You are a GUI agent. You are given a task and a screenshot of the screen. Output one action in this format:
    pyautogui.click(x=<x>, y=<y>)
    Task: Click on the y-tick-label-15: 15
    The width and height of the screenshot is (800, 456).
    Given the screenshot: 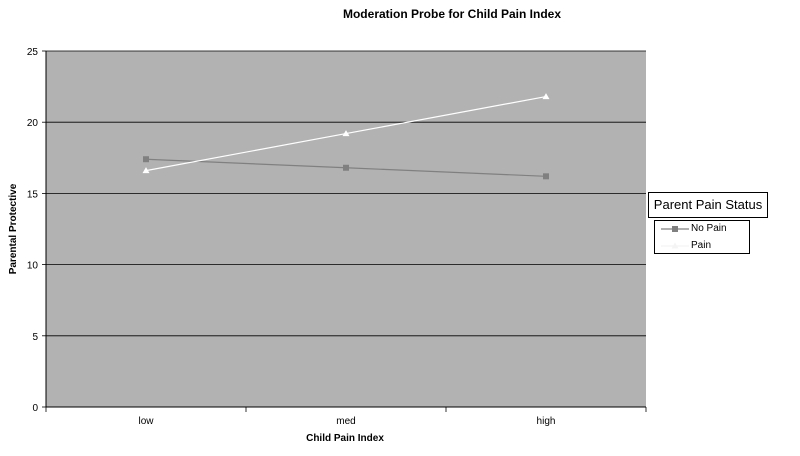 What is the action you would take?
    pyautogui.click(x=33, y=194)
    